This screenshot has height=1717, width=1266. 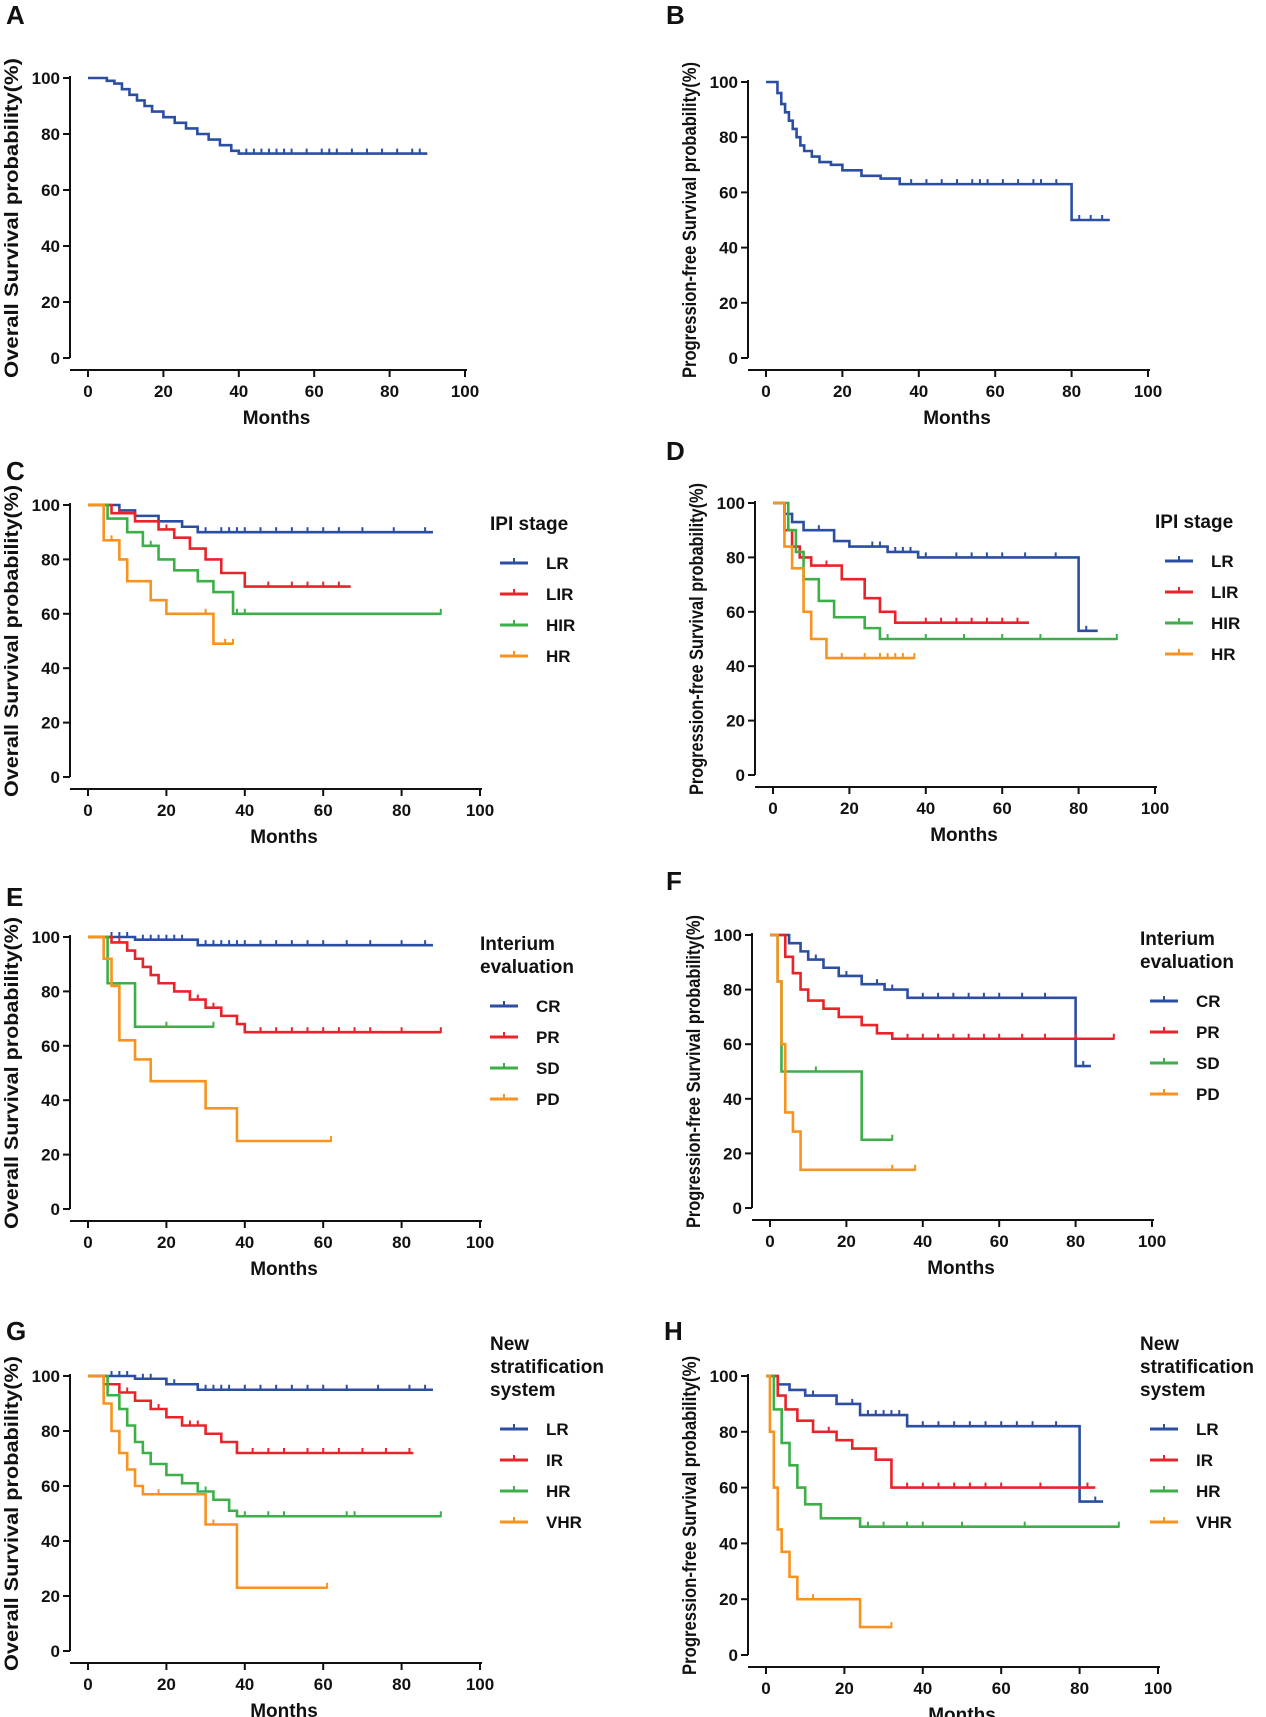 What do you see at coordinates (846, 1241) in the screenshot?
I see `panel-f-x-tick-label: 20` at bounding box center [846, 1241].